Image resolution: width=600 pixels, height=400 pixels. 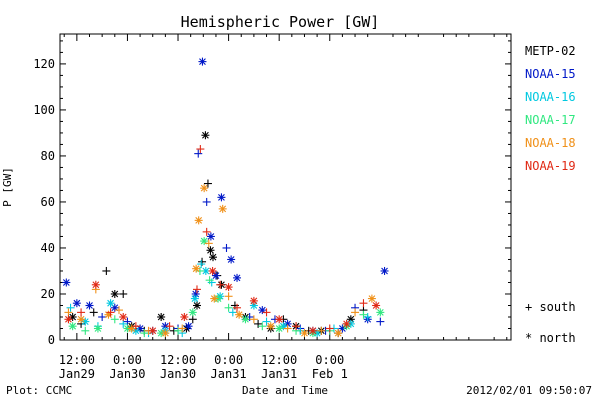 I want to click on x-tick-date: Feb 1, so click(x=330, y=374).